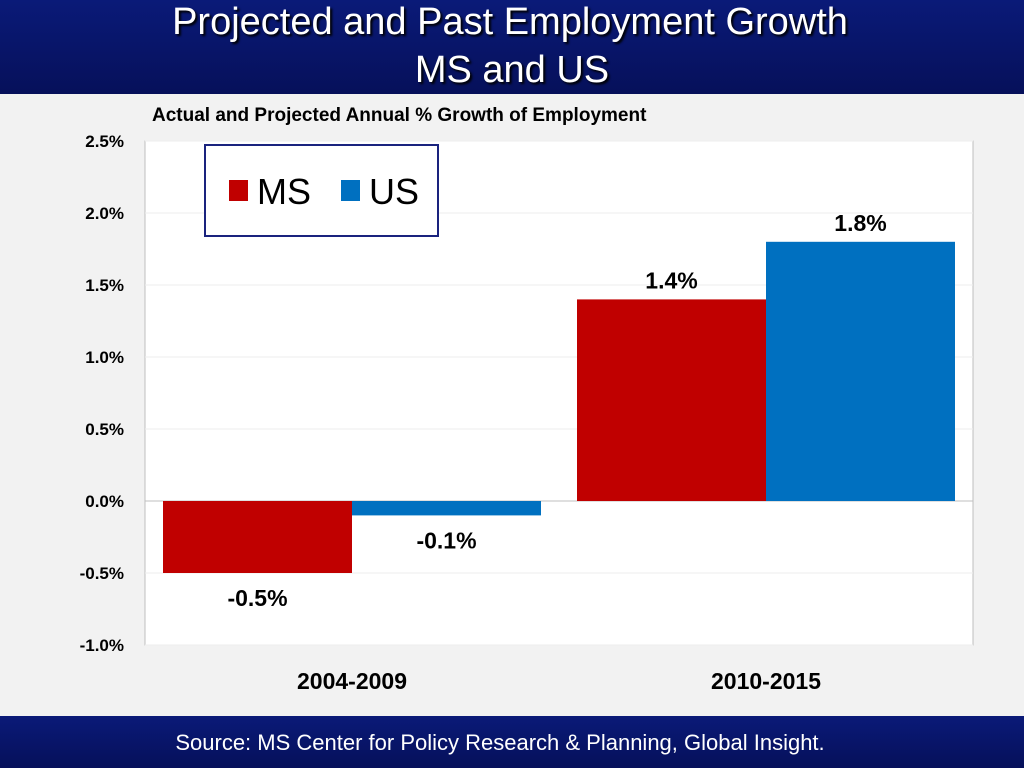 The height and width of the screenshot is (768, 1024). I want to click on data-label: 1.8%, so click(860, 223).